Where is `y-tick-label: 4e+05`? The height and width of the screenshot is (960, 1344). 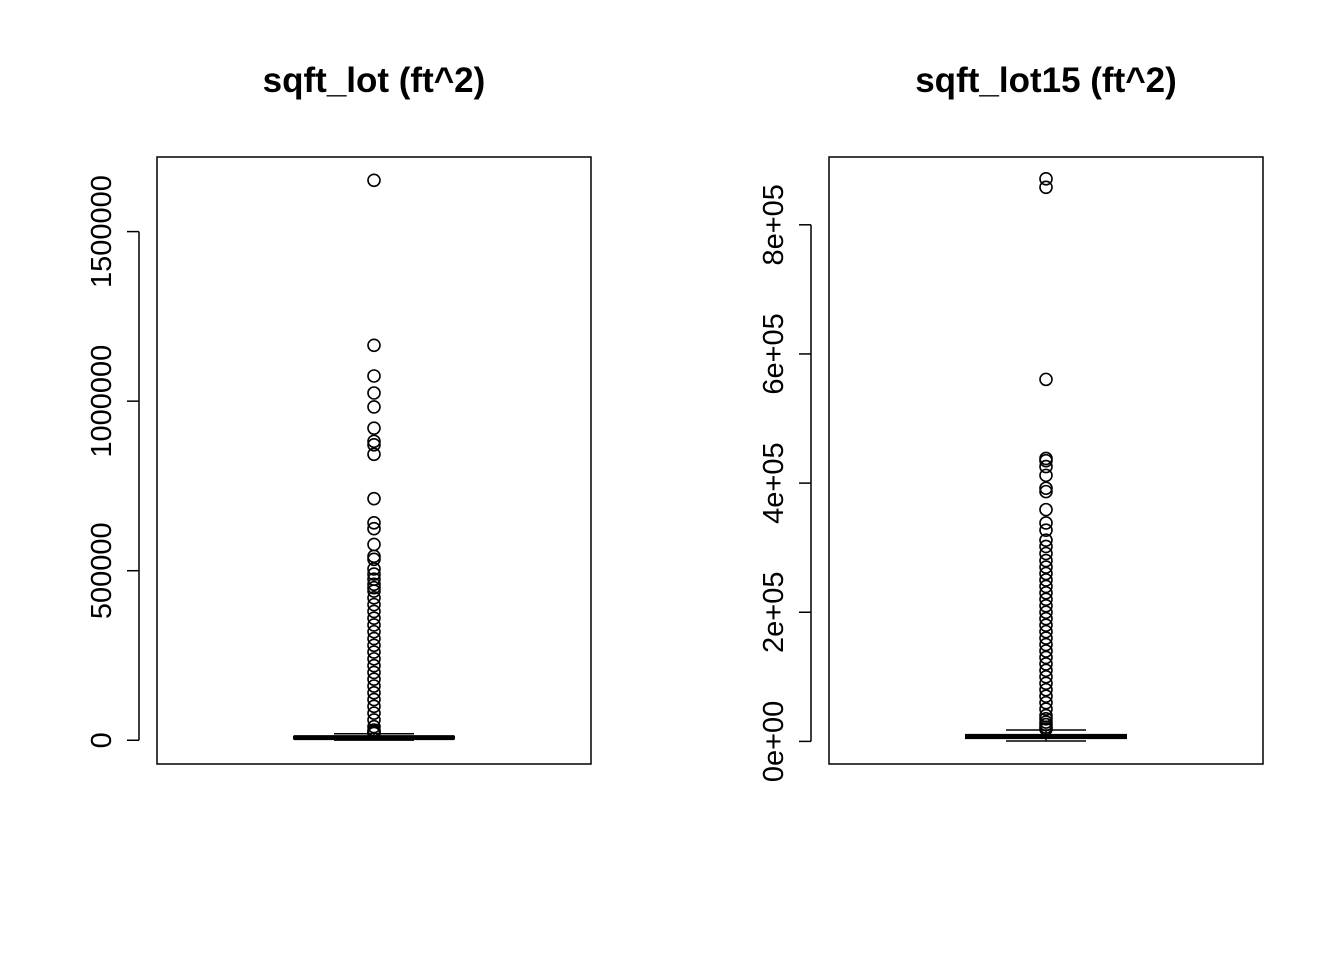 y-tick-label: 4e+05 is located at coordinates (774, 482).